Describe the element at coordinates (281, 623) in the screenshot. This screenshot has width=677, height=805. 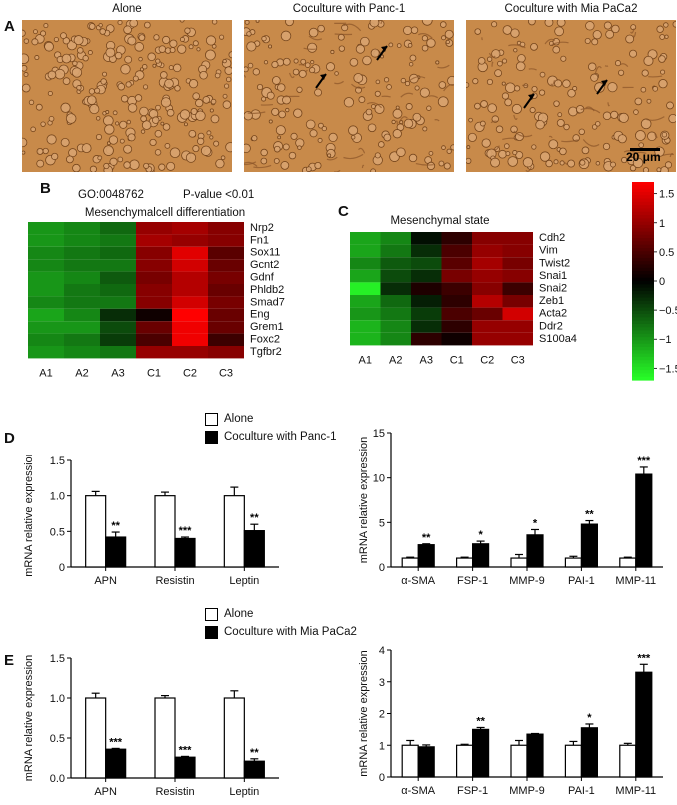
I see `legend-e: Alone Coculture with Mia PaCa2` at that location.